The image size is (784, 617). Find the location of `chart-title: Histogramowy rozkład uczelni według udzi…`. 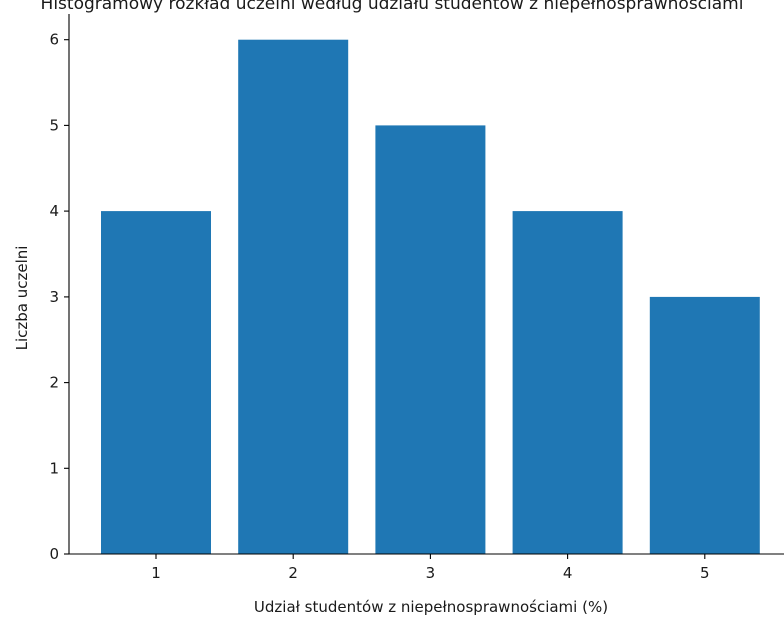

chart-title: Histogramowy rozkład uczelni według udzi… is located at coordinates (392, 7).